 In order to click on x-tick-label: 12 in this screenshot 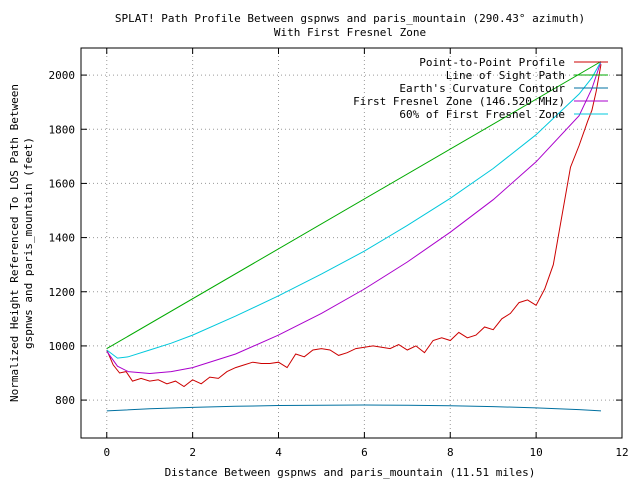, I will do `click(621, 452)`.